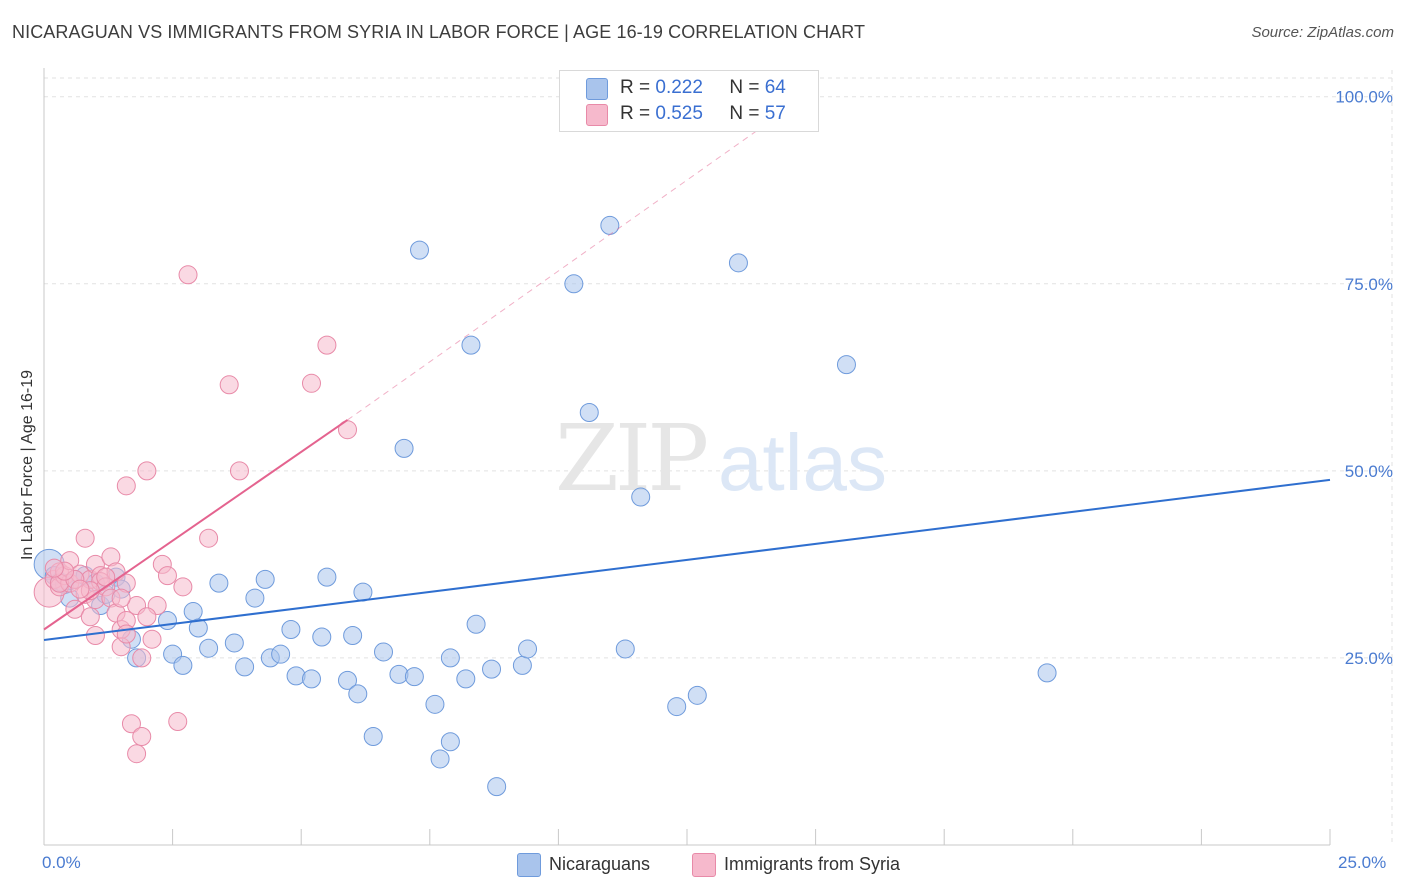 This screenshot has height=892, width=1406. Describe the element at coordinates (689, 101) in the screenshot. I see `legend: R = 0.222 N = 64 R = 0.525 N = 57` at that location.